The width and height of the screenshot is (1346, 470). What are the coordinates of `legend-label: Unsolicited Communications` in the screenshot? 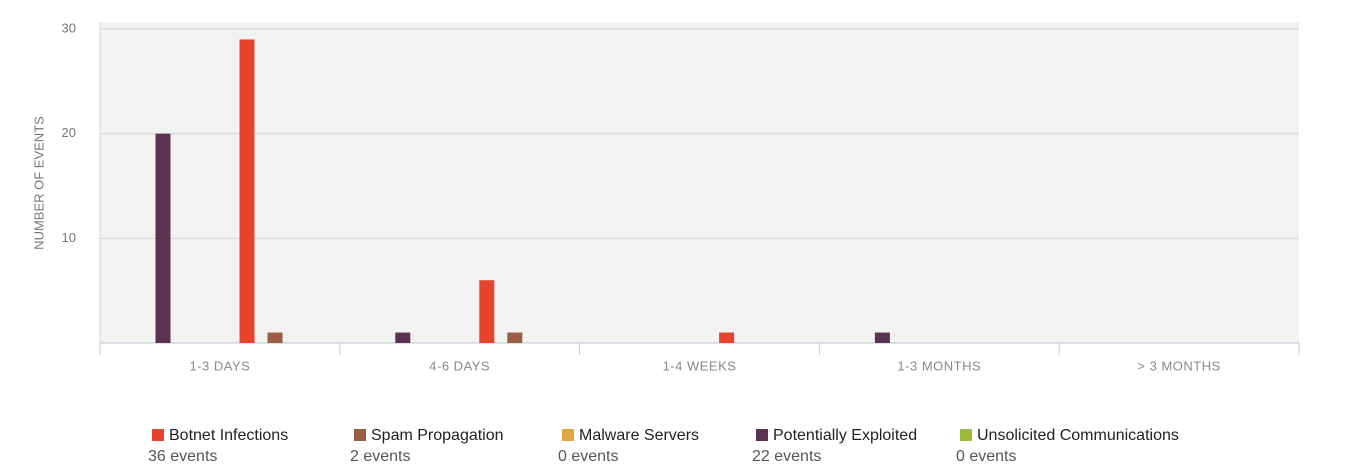 It's located at (1078, 435).